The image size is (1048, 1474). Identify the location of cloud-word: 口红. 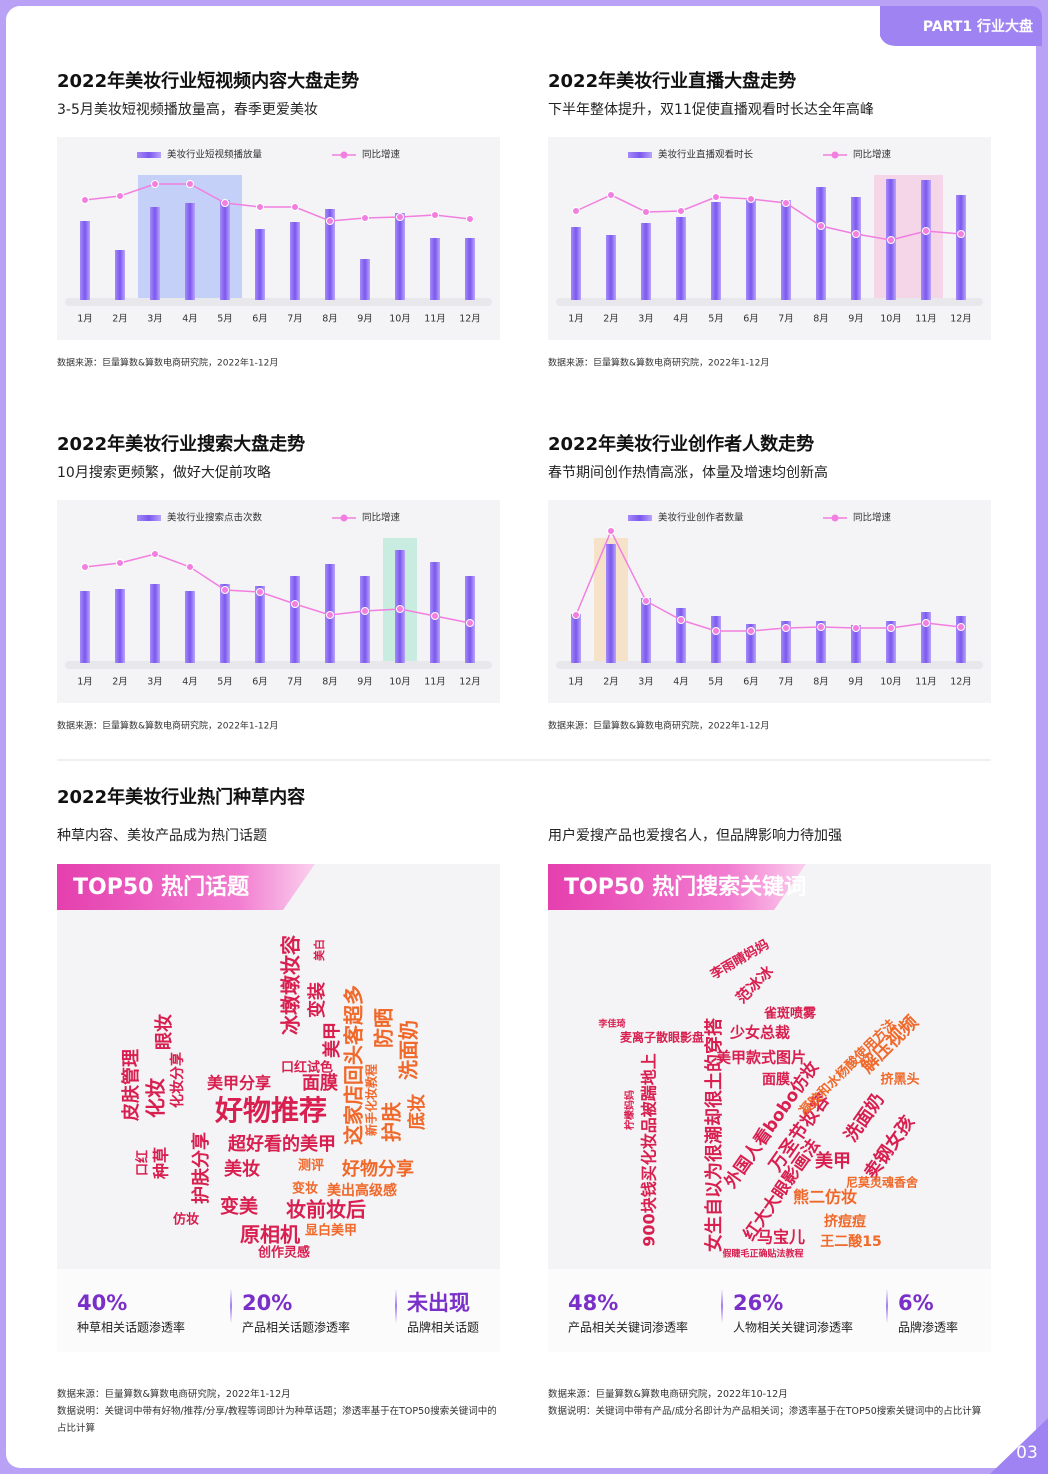
(143, 1163).